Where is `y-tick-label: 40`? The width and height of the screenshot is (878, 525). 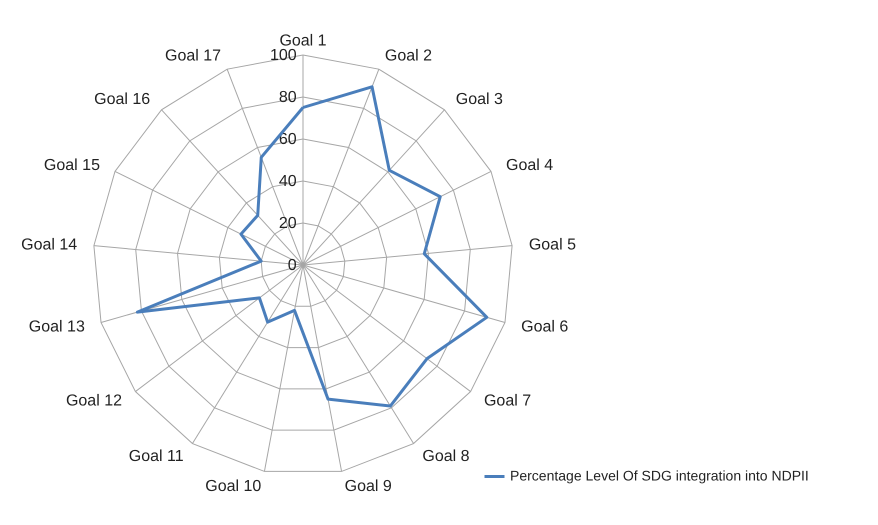
y-tick-label: 40 is located at coordinates (287, 181).